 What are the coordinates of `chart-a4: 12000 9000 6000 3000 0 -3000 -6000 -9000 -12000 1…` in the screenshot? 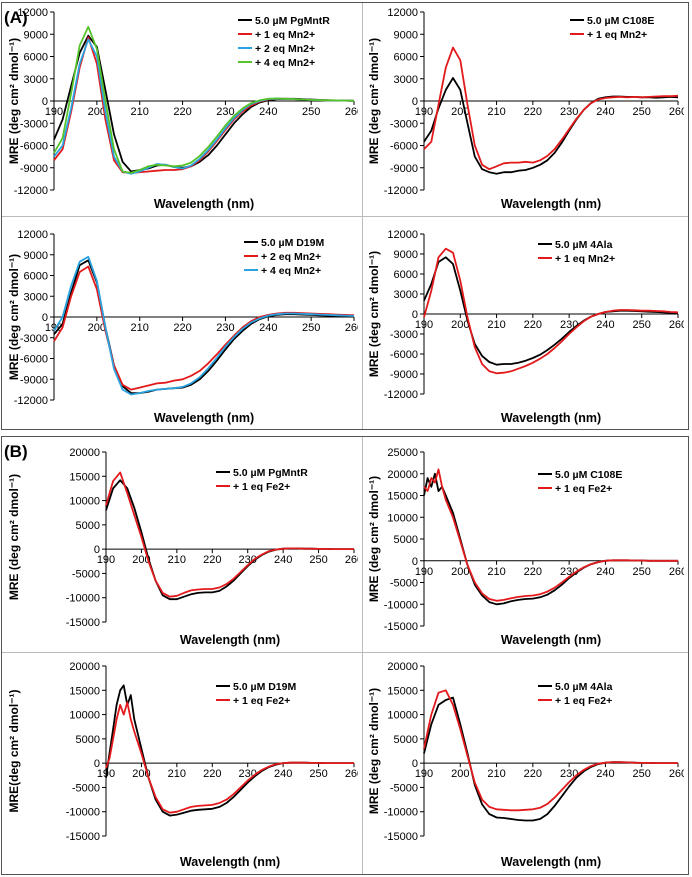 It's located at (525, 324).